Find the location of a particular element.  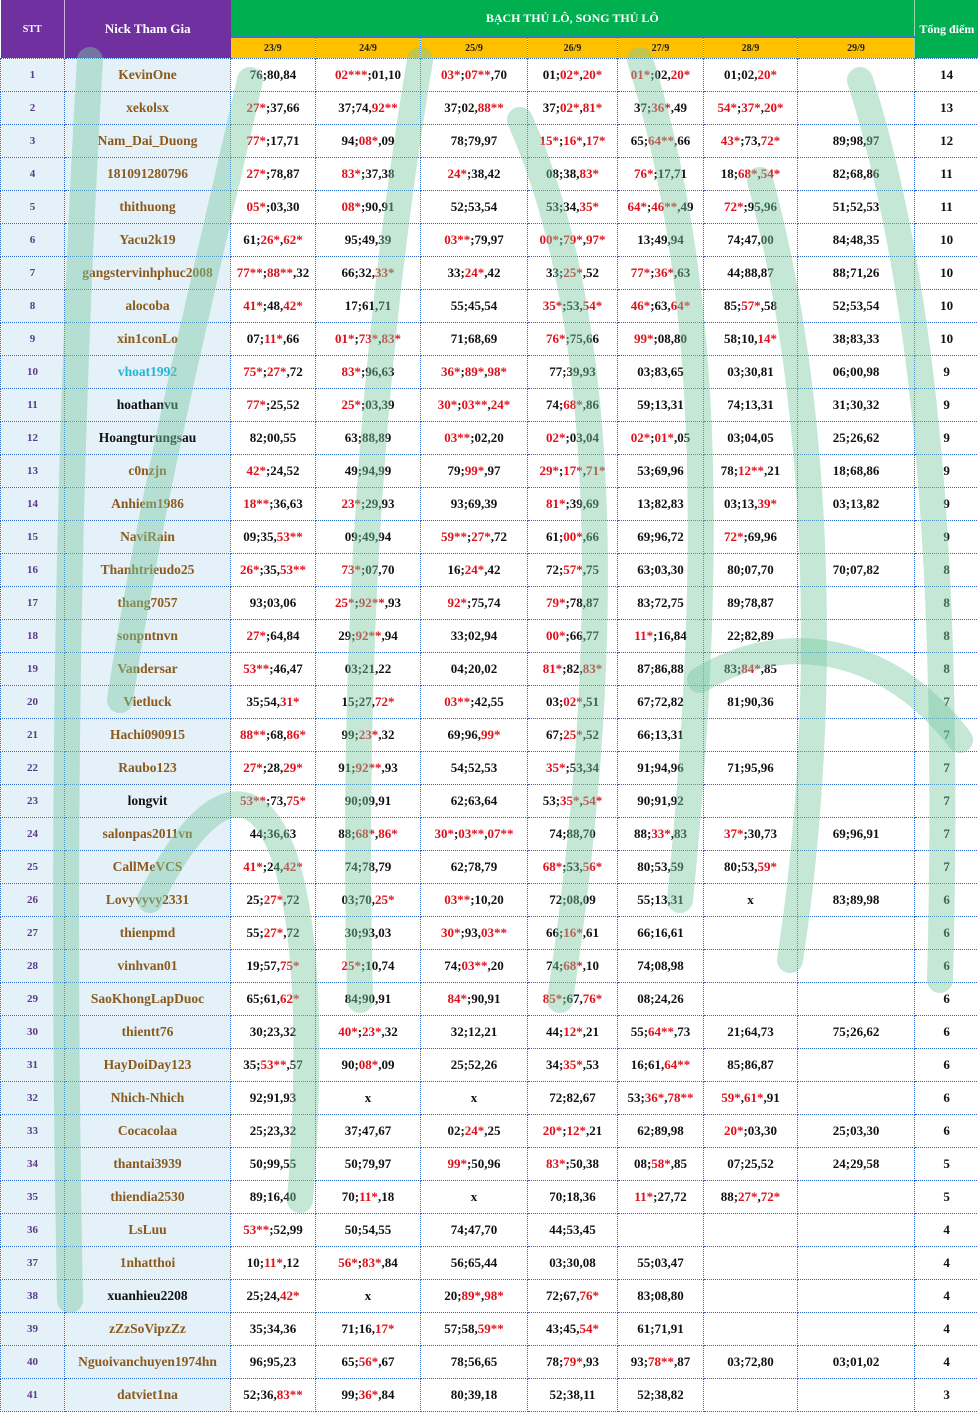

hit-number: 30* is located at coordinates (448, 404).